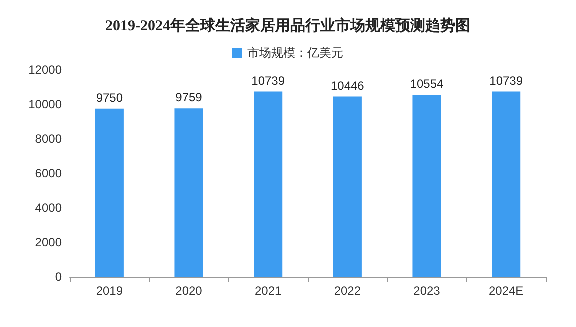  What do you see at coordinates (427, 83) in the screenshot?
I see `data-label: 10554` at bounding box center [427, 83].